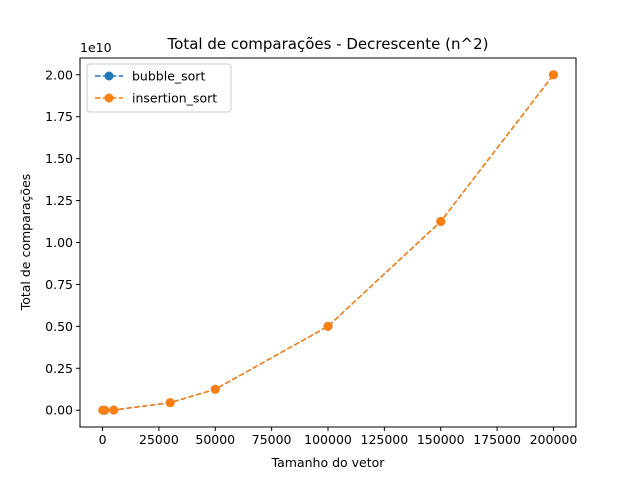  Describe the element at coordinates (59, 116) in the screenshot. I see `y-tick-label: 1.75` at that location.